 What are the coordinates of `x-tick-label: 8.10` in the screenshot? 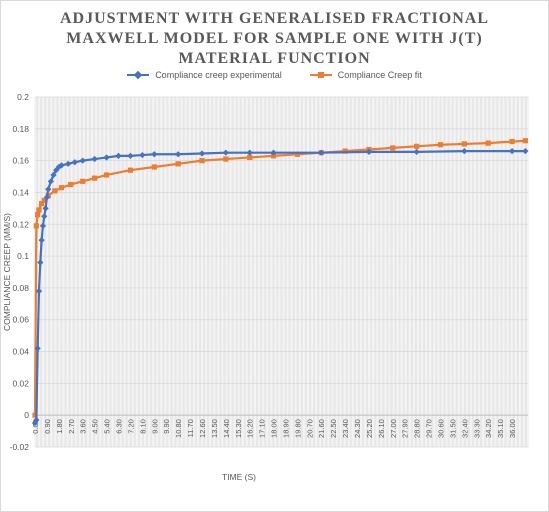 It's located at (142, 426).